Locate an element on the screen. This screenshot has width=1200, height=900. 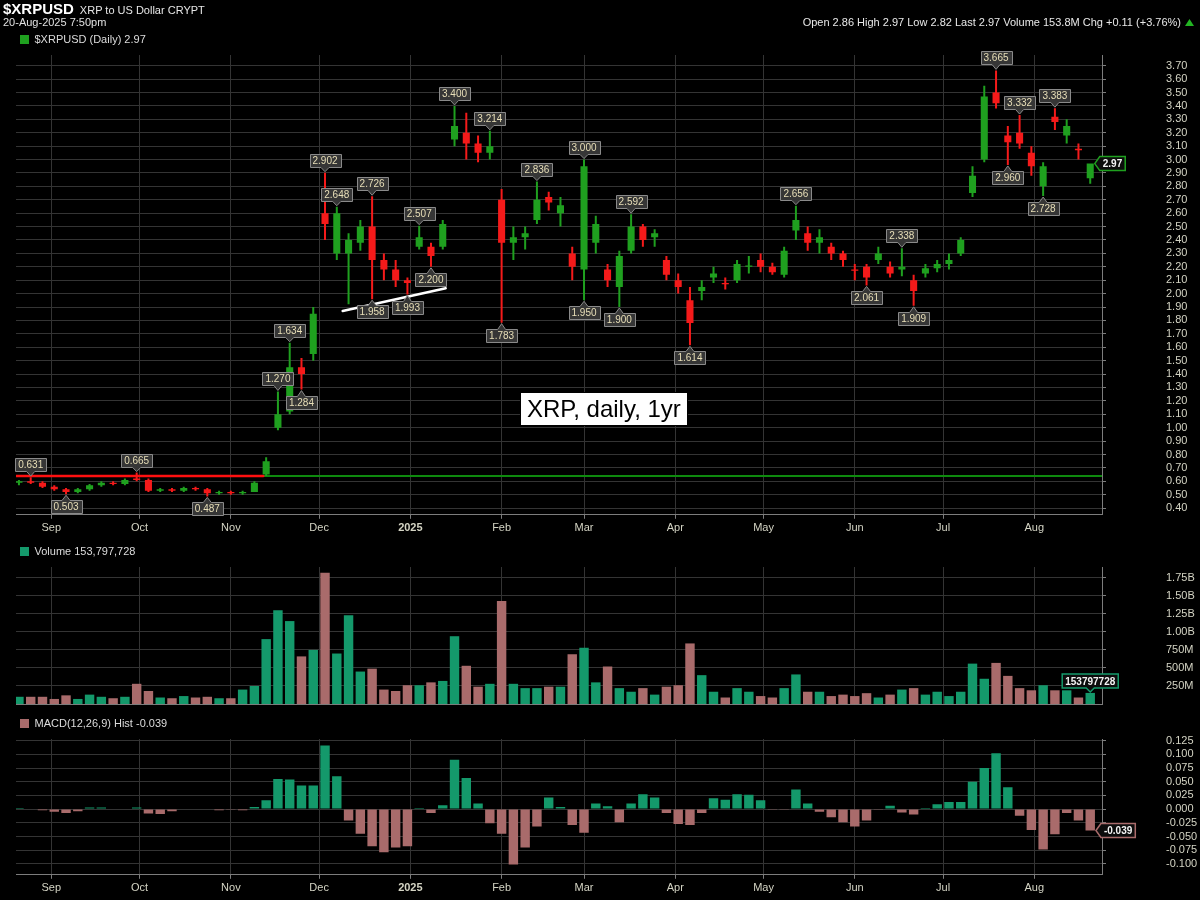
y-tick-label: -0.100 is located at coordinates (1182, 862).